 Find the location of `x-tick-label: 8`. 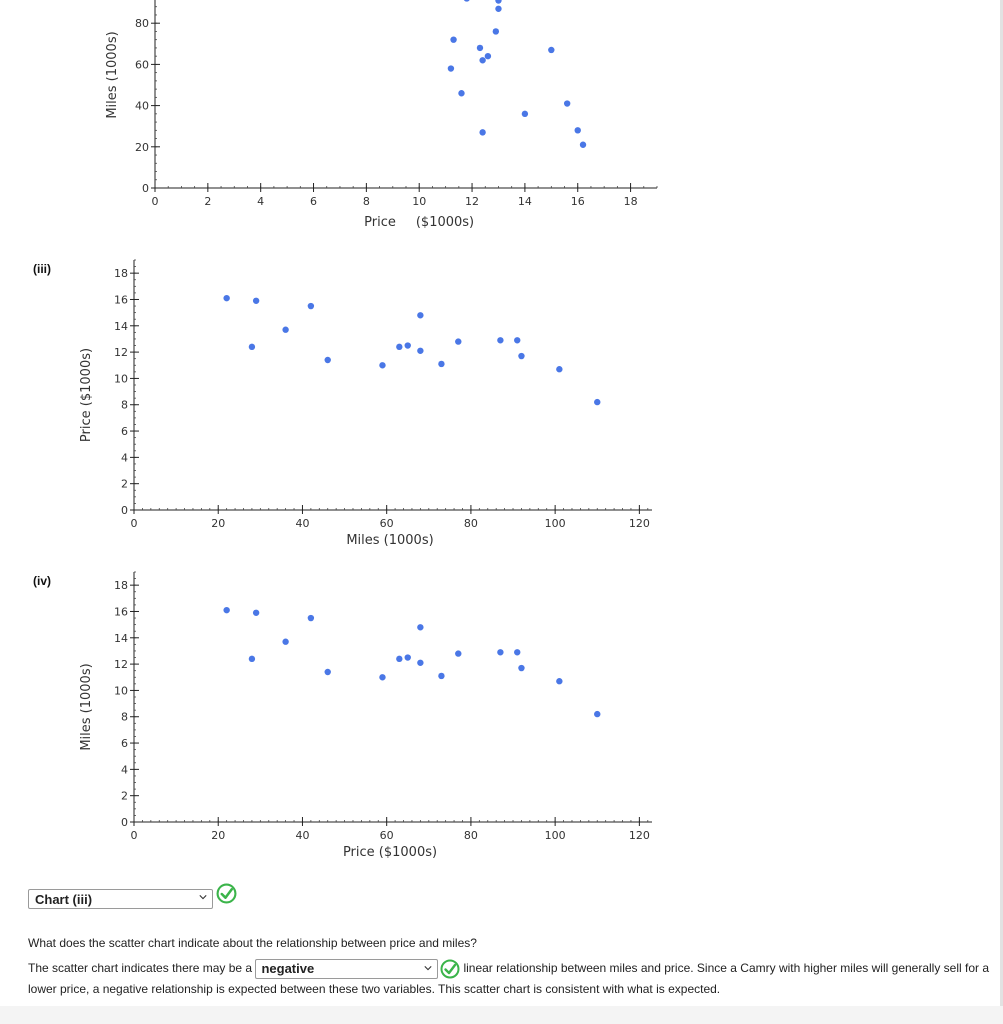

x-tick-label: 8 is located at coordinates (366, 201).